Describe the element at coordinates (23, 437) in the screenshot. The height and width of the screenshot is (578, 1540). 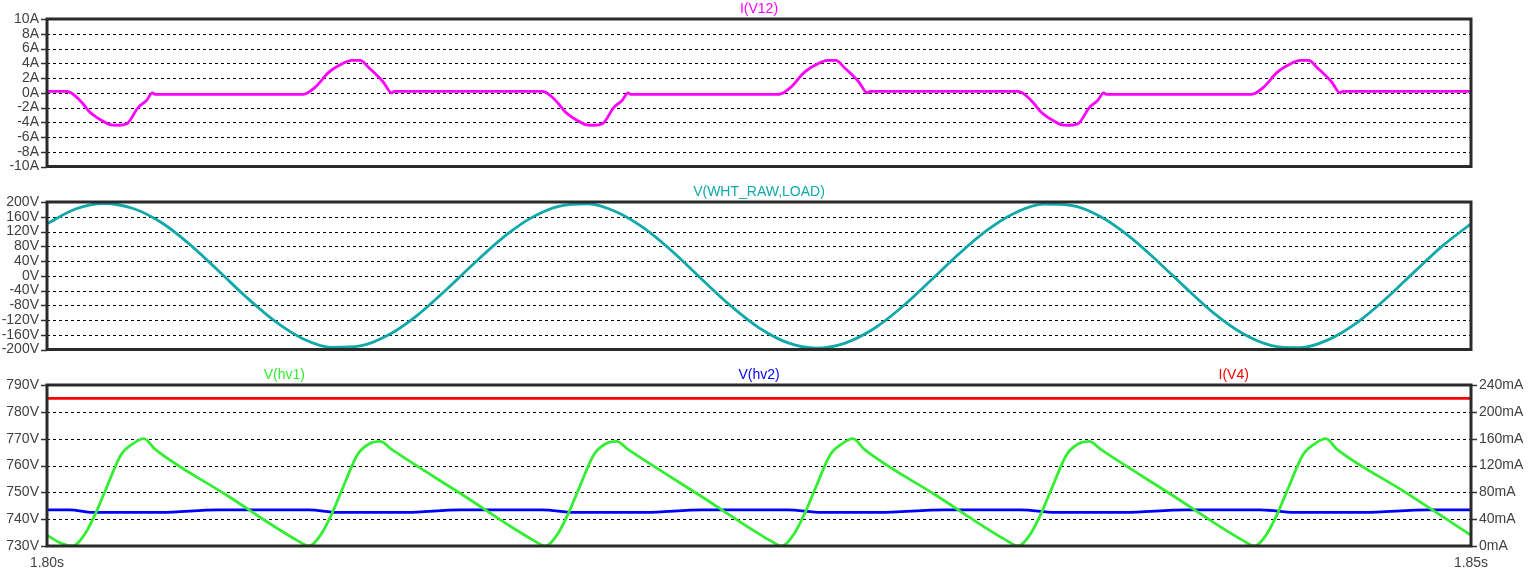
I see `y-tick-label: 770V` at that location.